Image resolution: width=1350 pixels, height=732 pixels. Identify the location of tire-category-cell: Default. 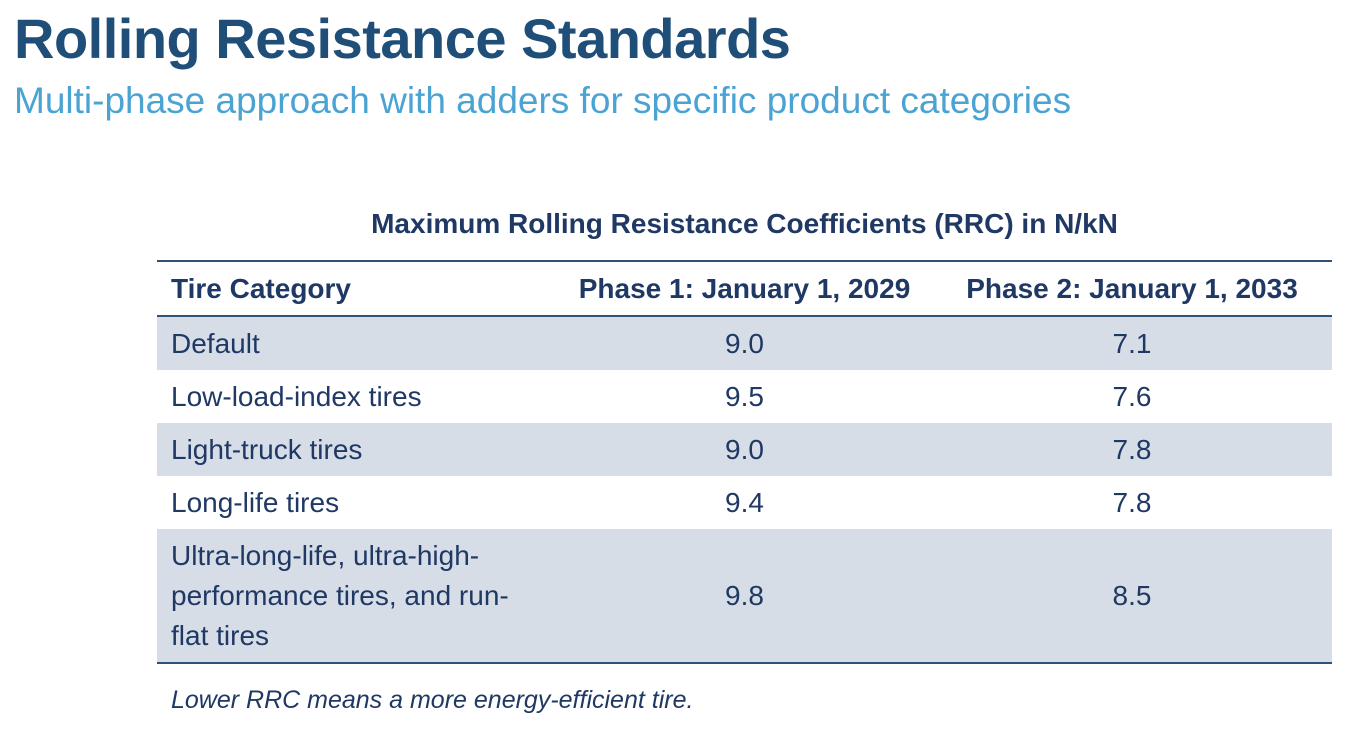
(357, 343).